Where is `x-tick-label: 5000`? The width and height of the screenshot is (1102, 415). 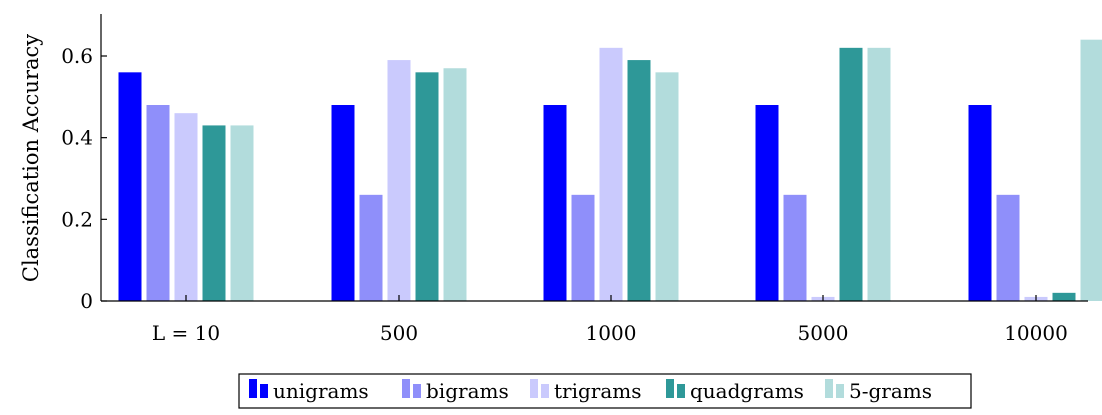
x-tick-label: 5000 is located at coordinates (823, 333).